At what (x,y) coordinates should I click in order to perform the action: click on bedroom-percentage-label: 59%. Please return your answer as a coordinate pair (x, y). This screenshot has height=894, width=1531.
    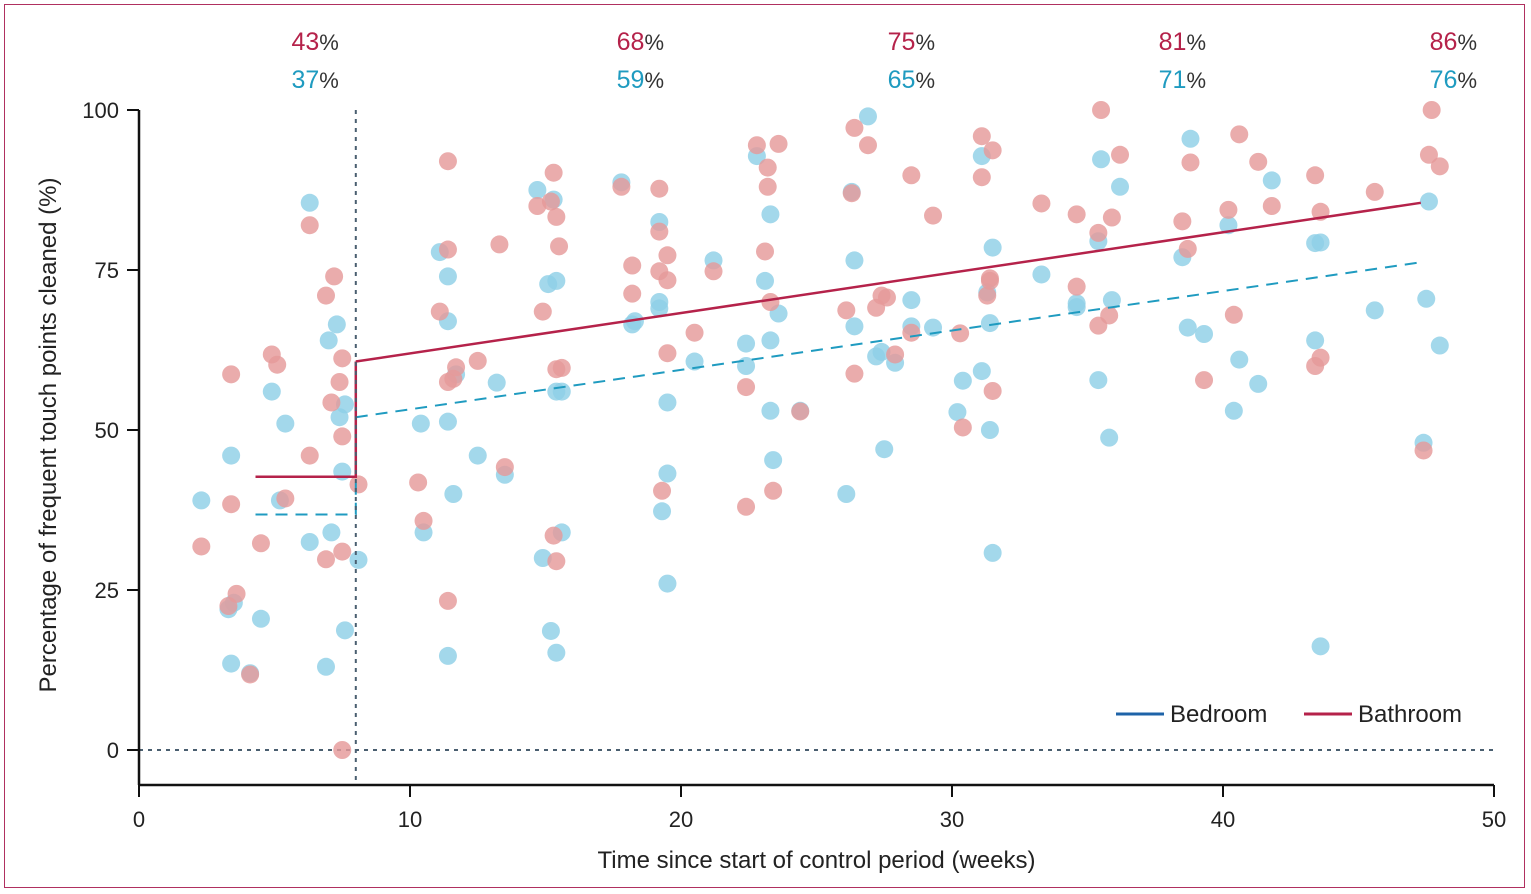
    Looking at the image, I should click on (640, 80).